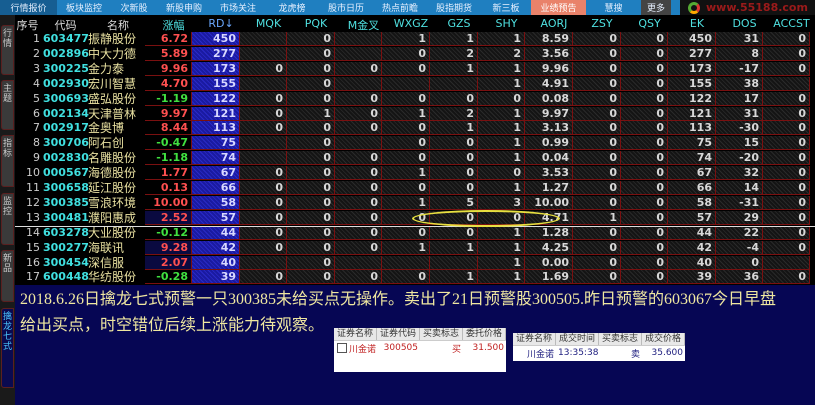  I want to click on mini-row: 川金诺 300505 买 31.500, so click(420, 348).